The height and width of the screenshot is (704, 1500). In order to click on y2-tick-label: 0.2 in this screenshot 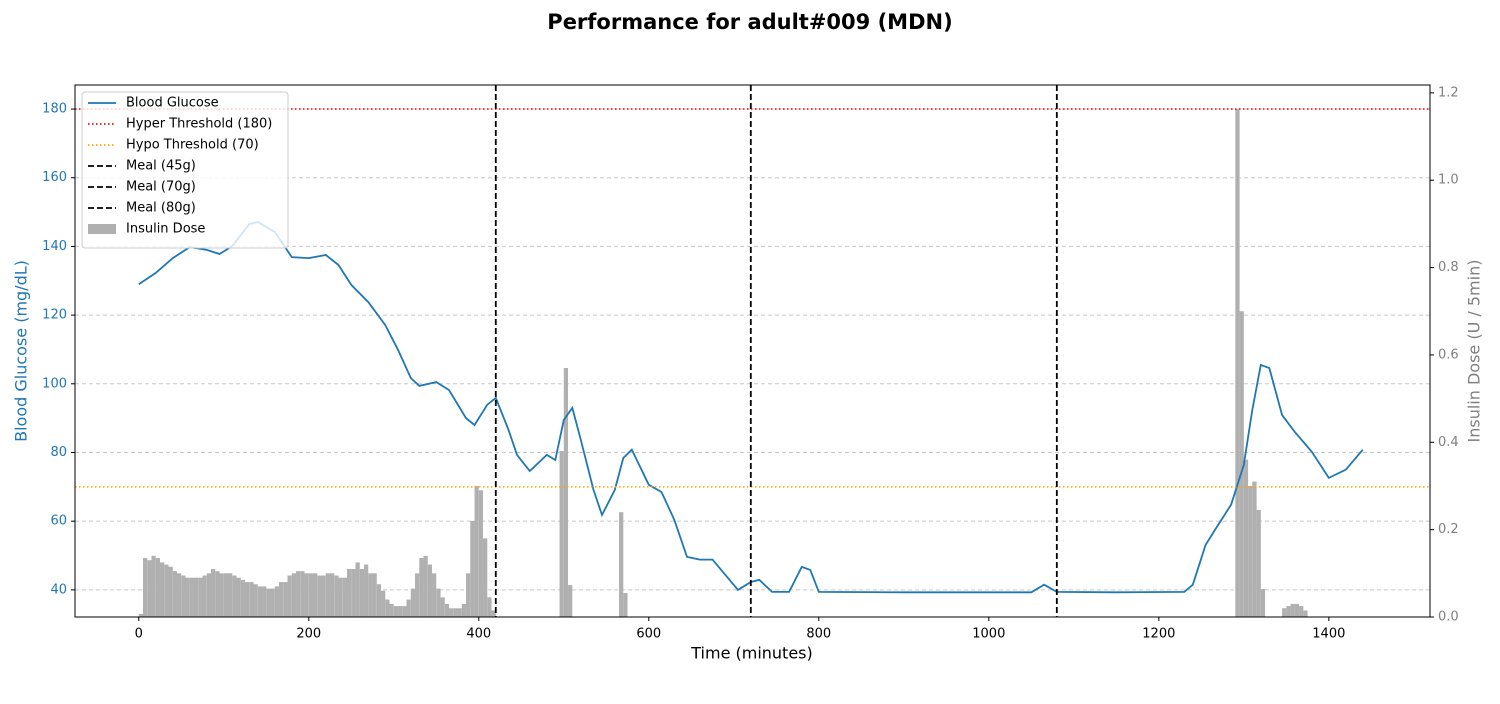, I will do `click(1448, 529)`.